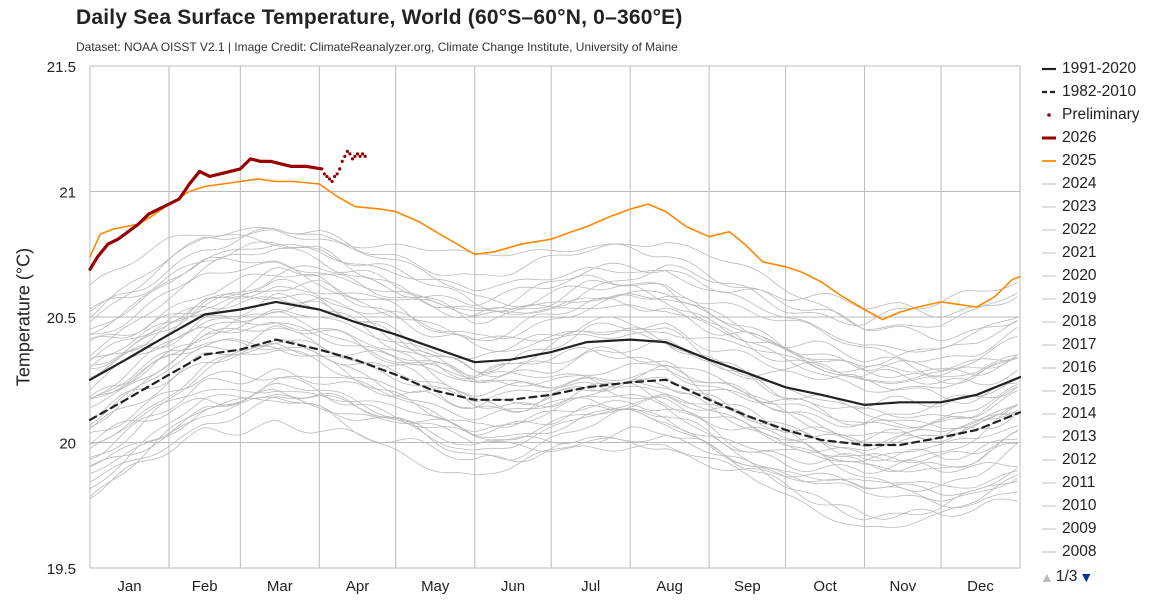  What do you see at coordinates (1079, 551) in the screenshot?
I see `legend-label: 2008` at bounding box center [1079, 551].